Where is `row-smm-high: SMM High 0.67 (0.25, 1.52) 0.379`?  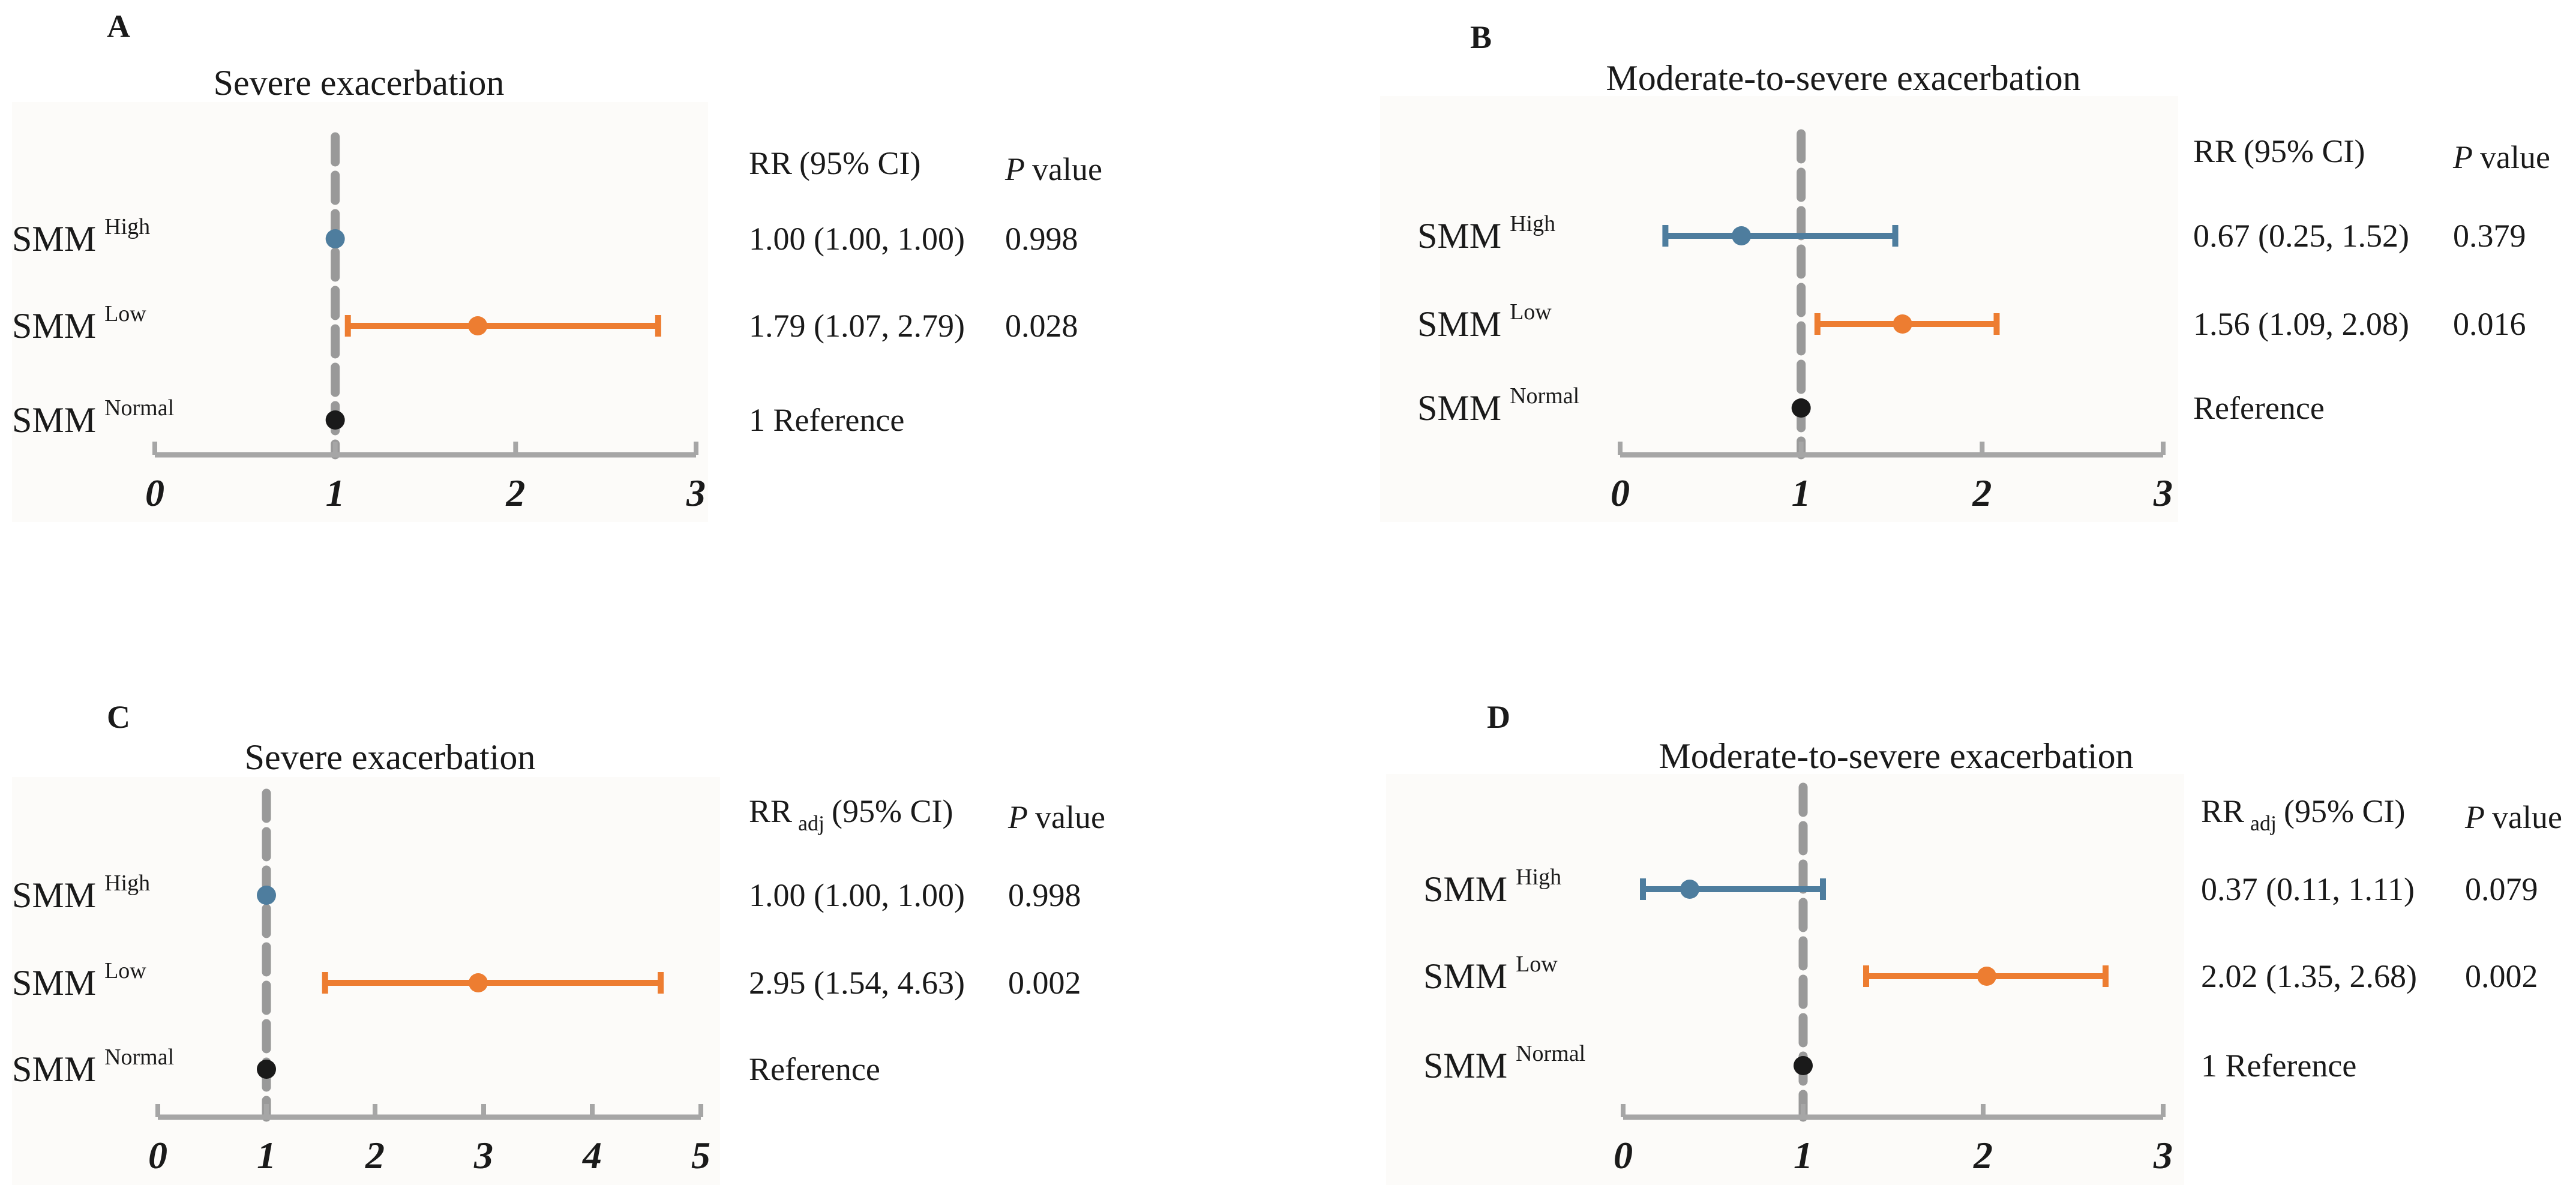 row-smm-high: SMM High 0.67 (0.25, 1.52) 0.379 is located at coordinates (1971, 233).